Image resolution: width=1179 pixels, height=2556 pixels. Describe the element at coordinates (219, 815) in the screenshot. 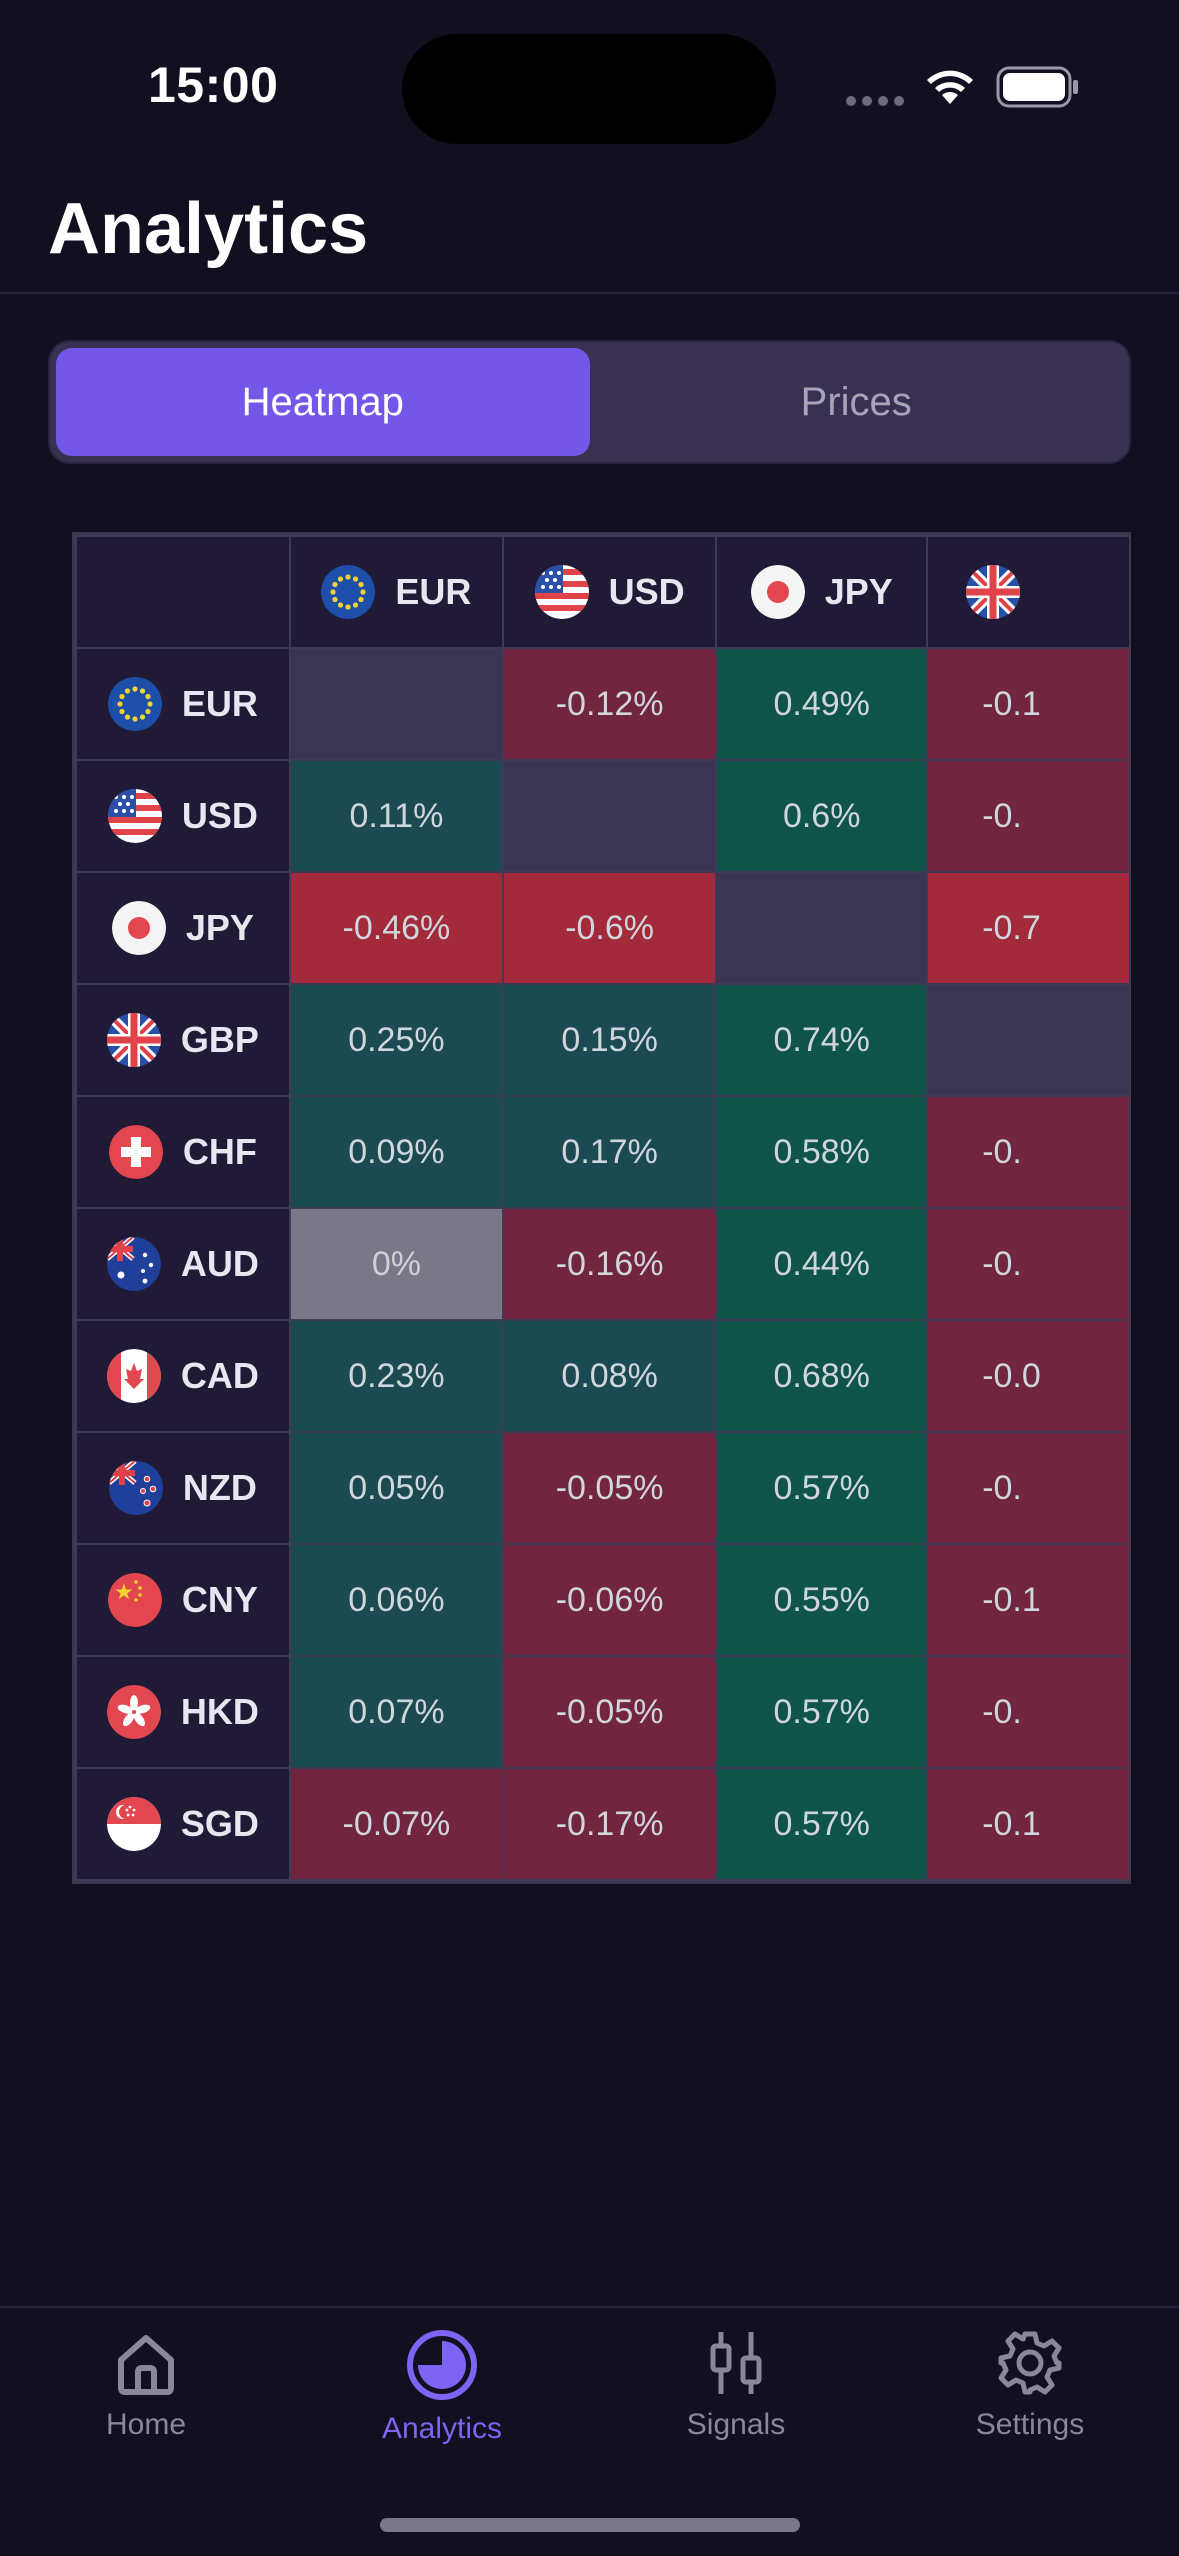

I see `row-label: USD` at that location.